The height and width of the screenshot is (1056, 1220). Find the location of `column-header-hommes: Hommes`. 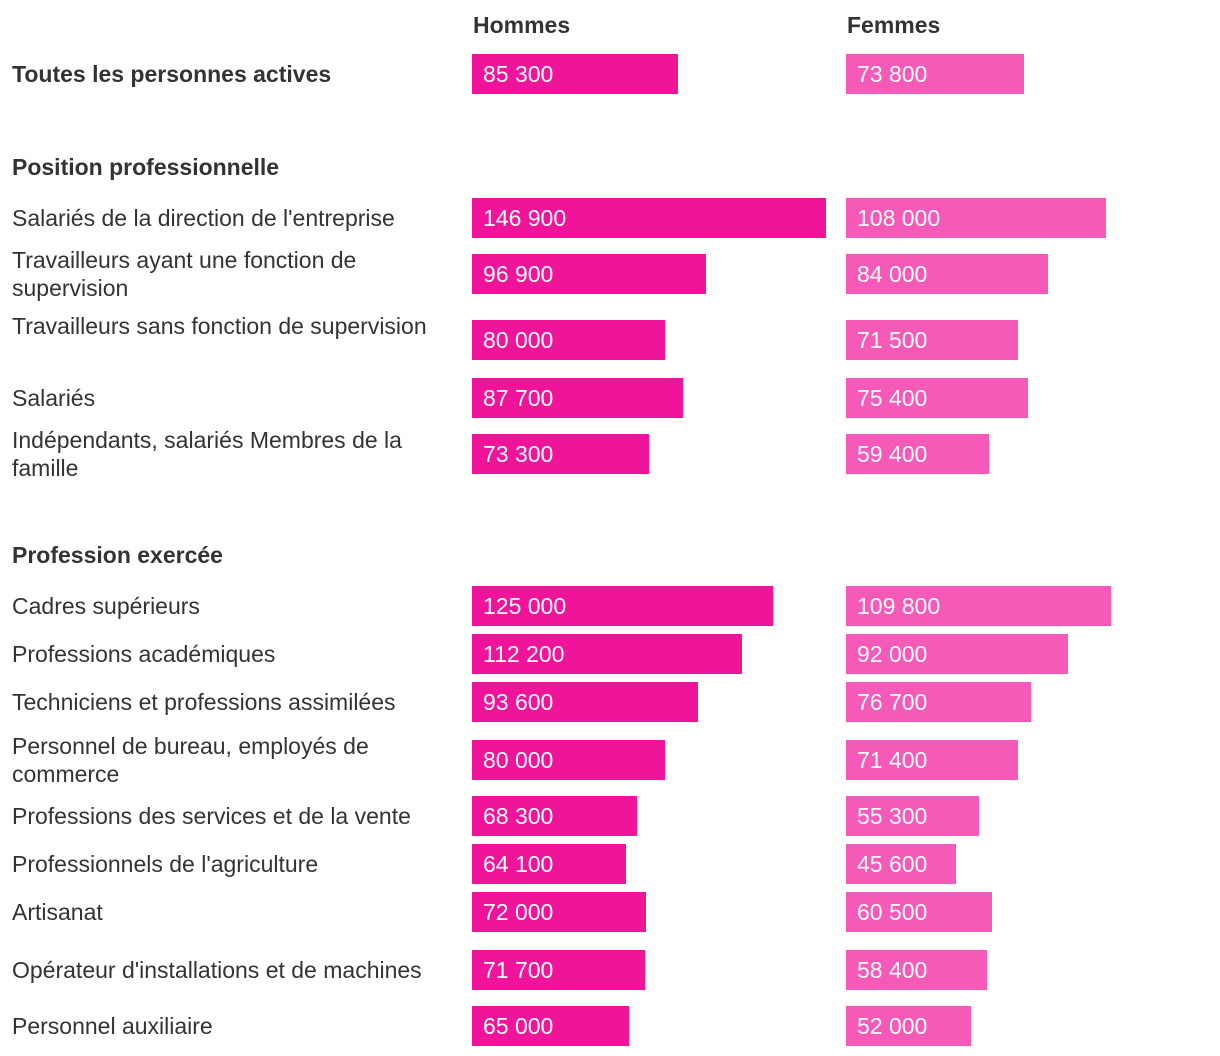

column-header-hommes: Hommes is located at coordinates (522, 25).